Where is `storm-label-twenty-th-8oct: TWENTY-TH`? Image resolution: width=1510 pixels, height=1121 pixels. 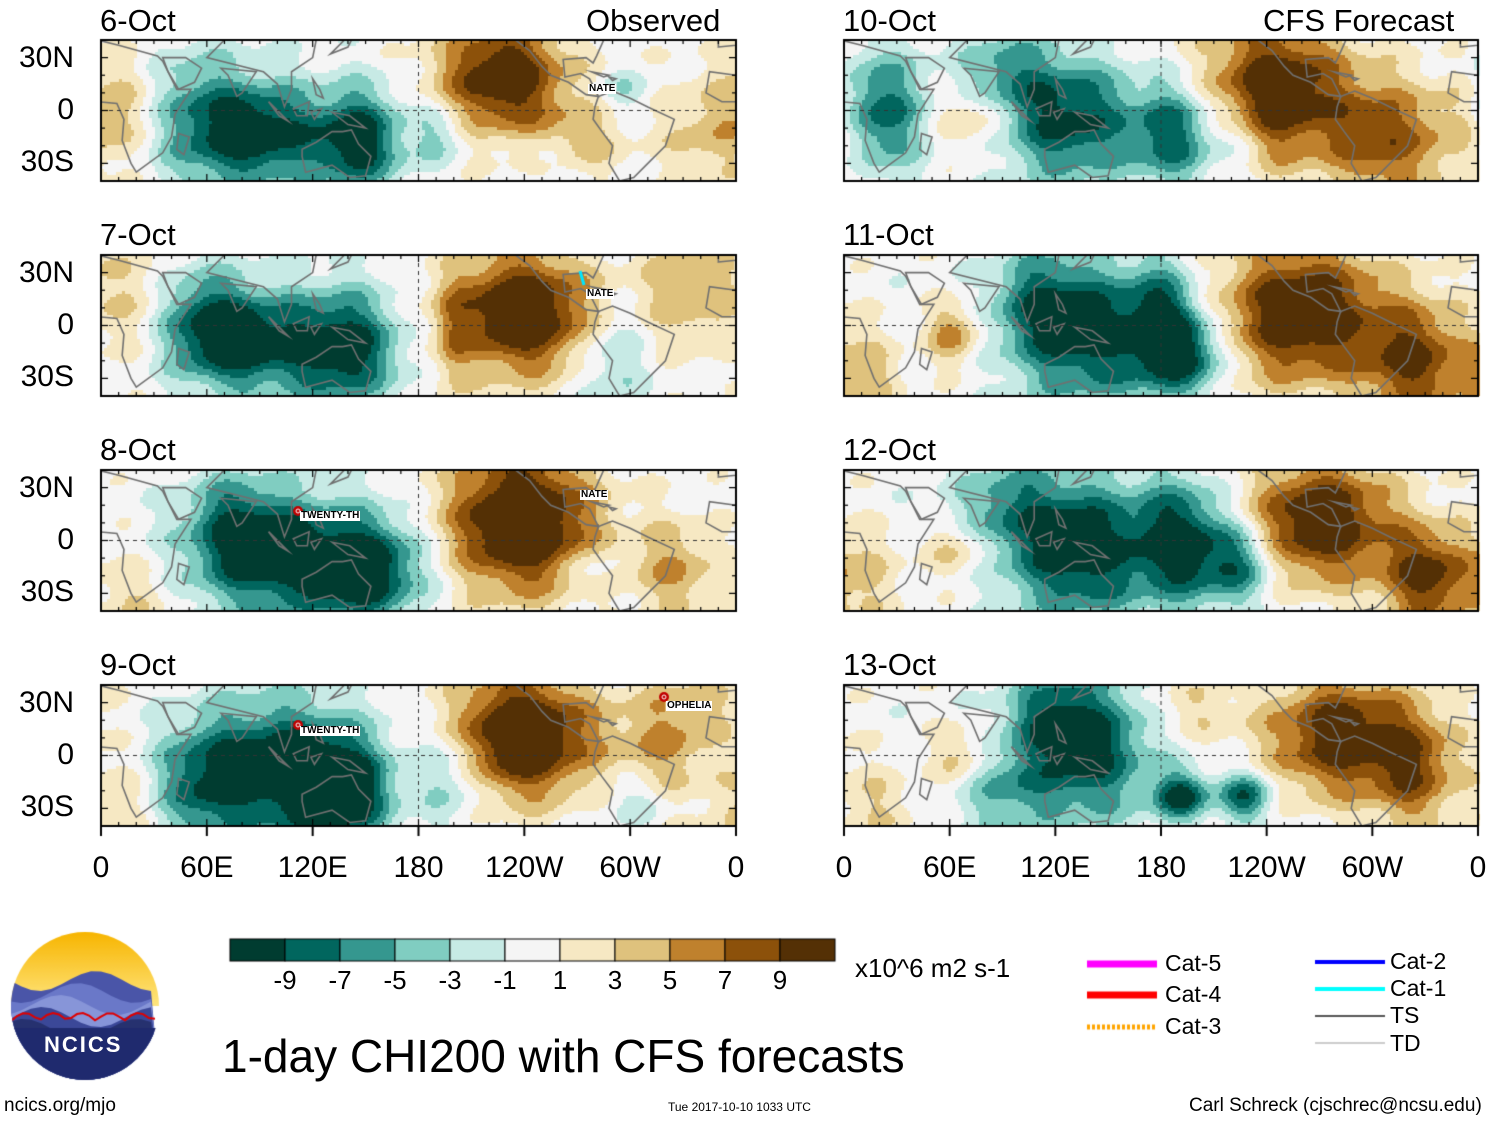 storm-label-twenty-th-8oct: TWENTY-TH is located at coordinates (330, 515).